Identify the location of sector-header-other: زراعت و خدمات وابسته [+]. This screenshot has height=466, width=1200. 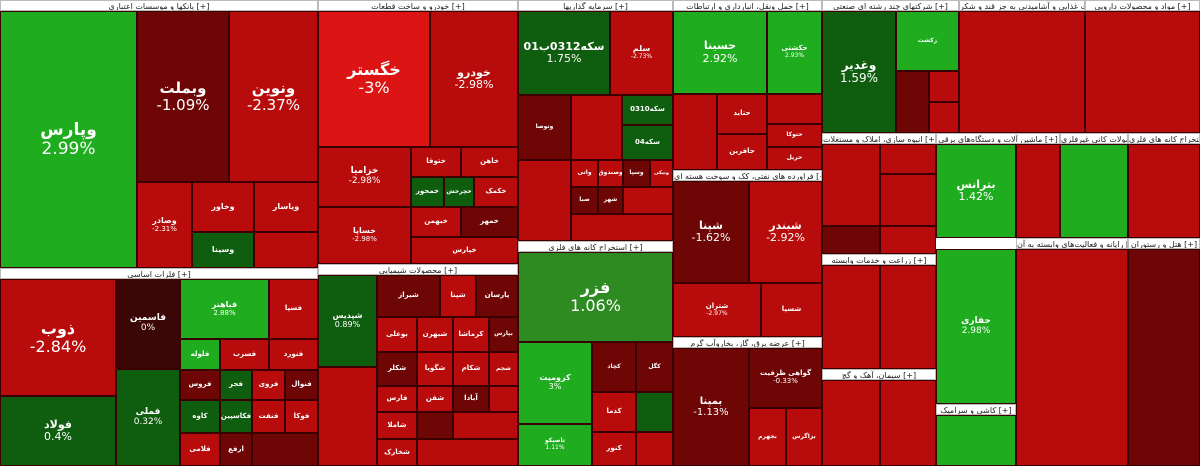
(879, 259).